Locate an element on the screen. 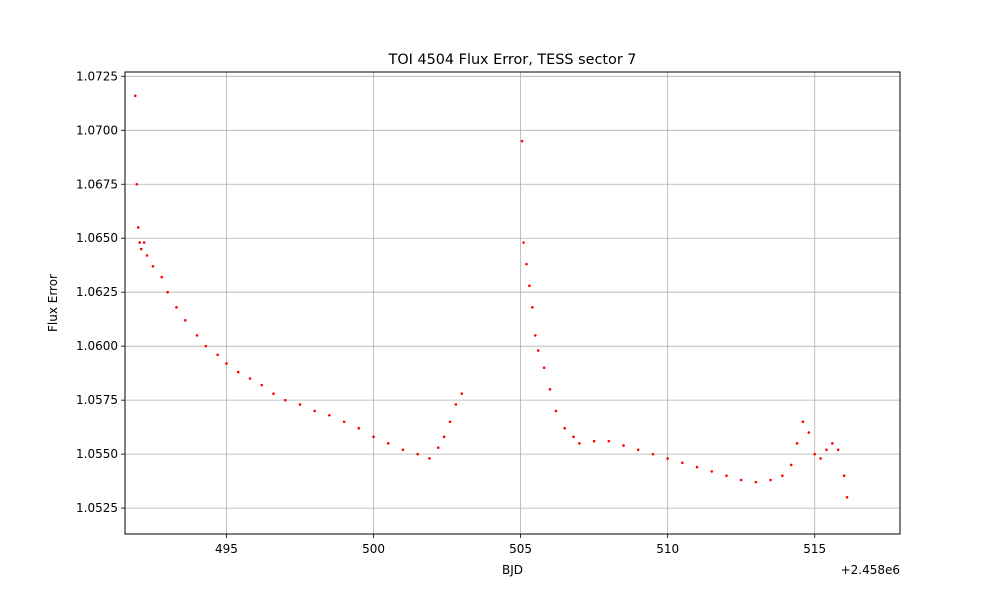 This screenshot has width=1000, height=600. x-tick-label: 515 is located at coordinates (814, 549).